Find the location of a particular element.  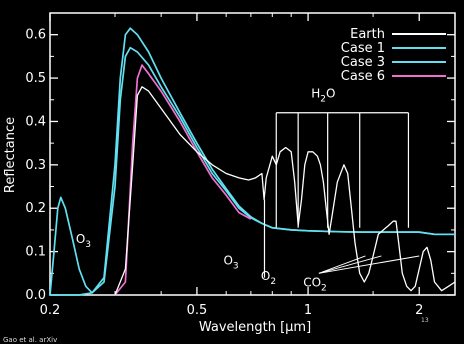

y-tick-label: 0.3 is located at coordinates (35, 165).